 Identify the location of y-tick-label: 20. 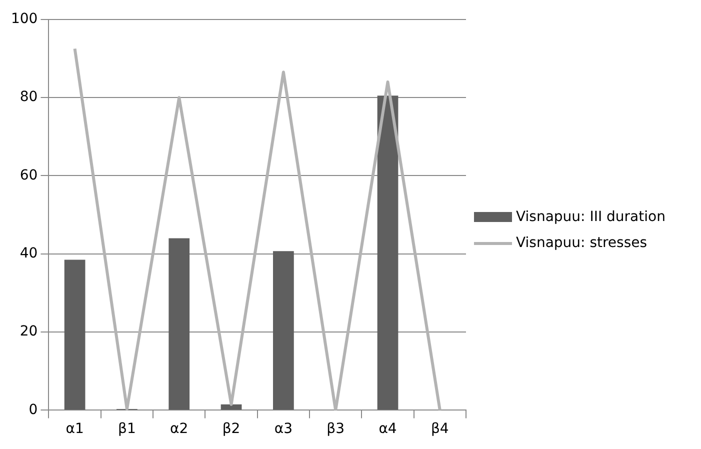
(29, 332).